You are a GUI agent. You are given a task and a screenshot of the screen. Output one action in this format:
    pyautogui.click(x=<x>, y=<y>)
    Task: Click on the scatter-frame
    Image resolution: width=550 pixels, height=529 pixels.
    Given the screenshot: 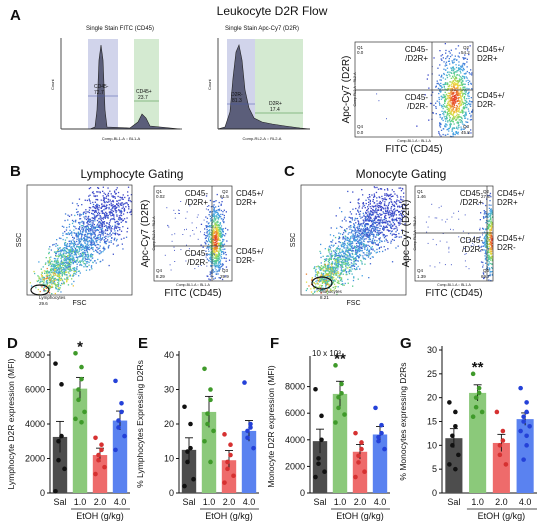 What is the action you would take?
    pyautogui.click(x=79, y=240)
    